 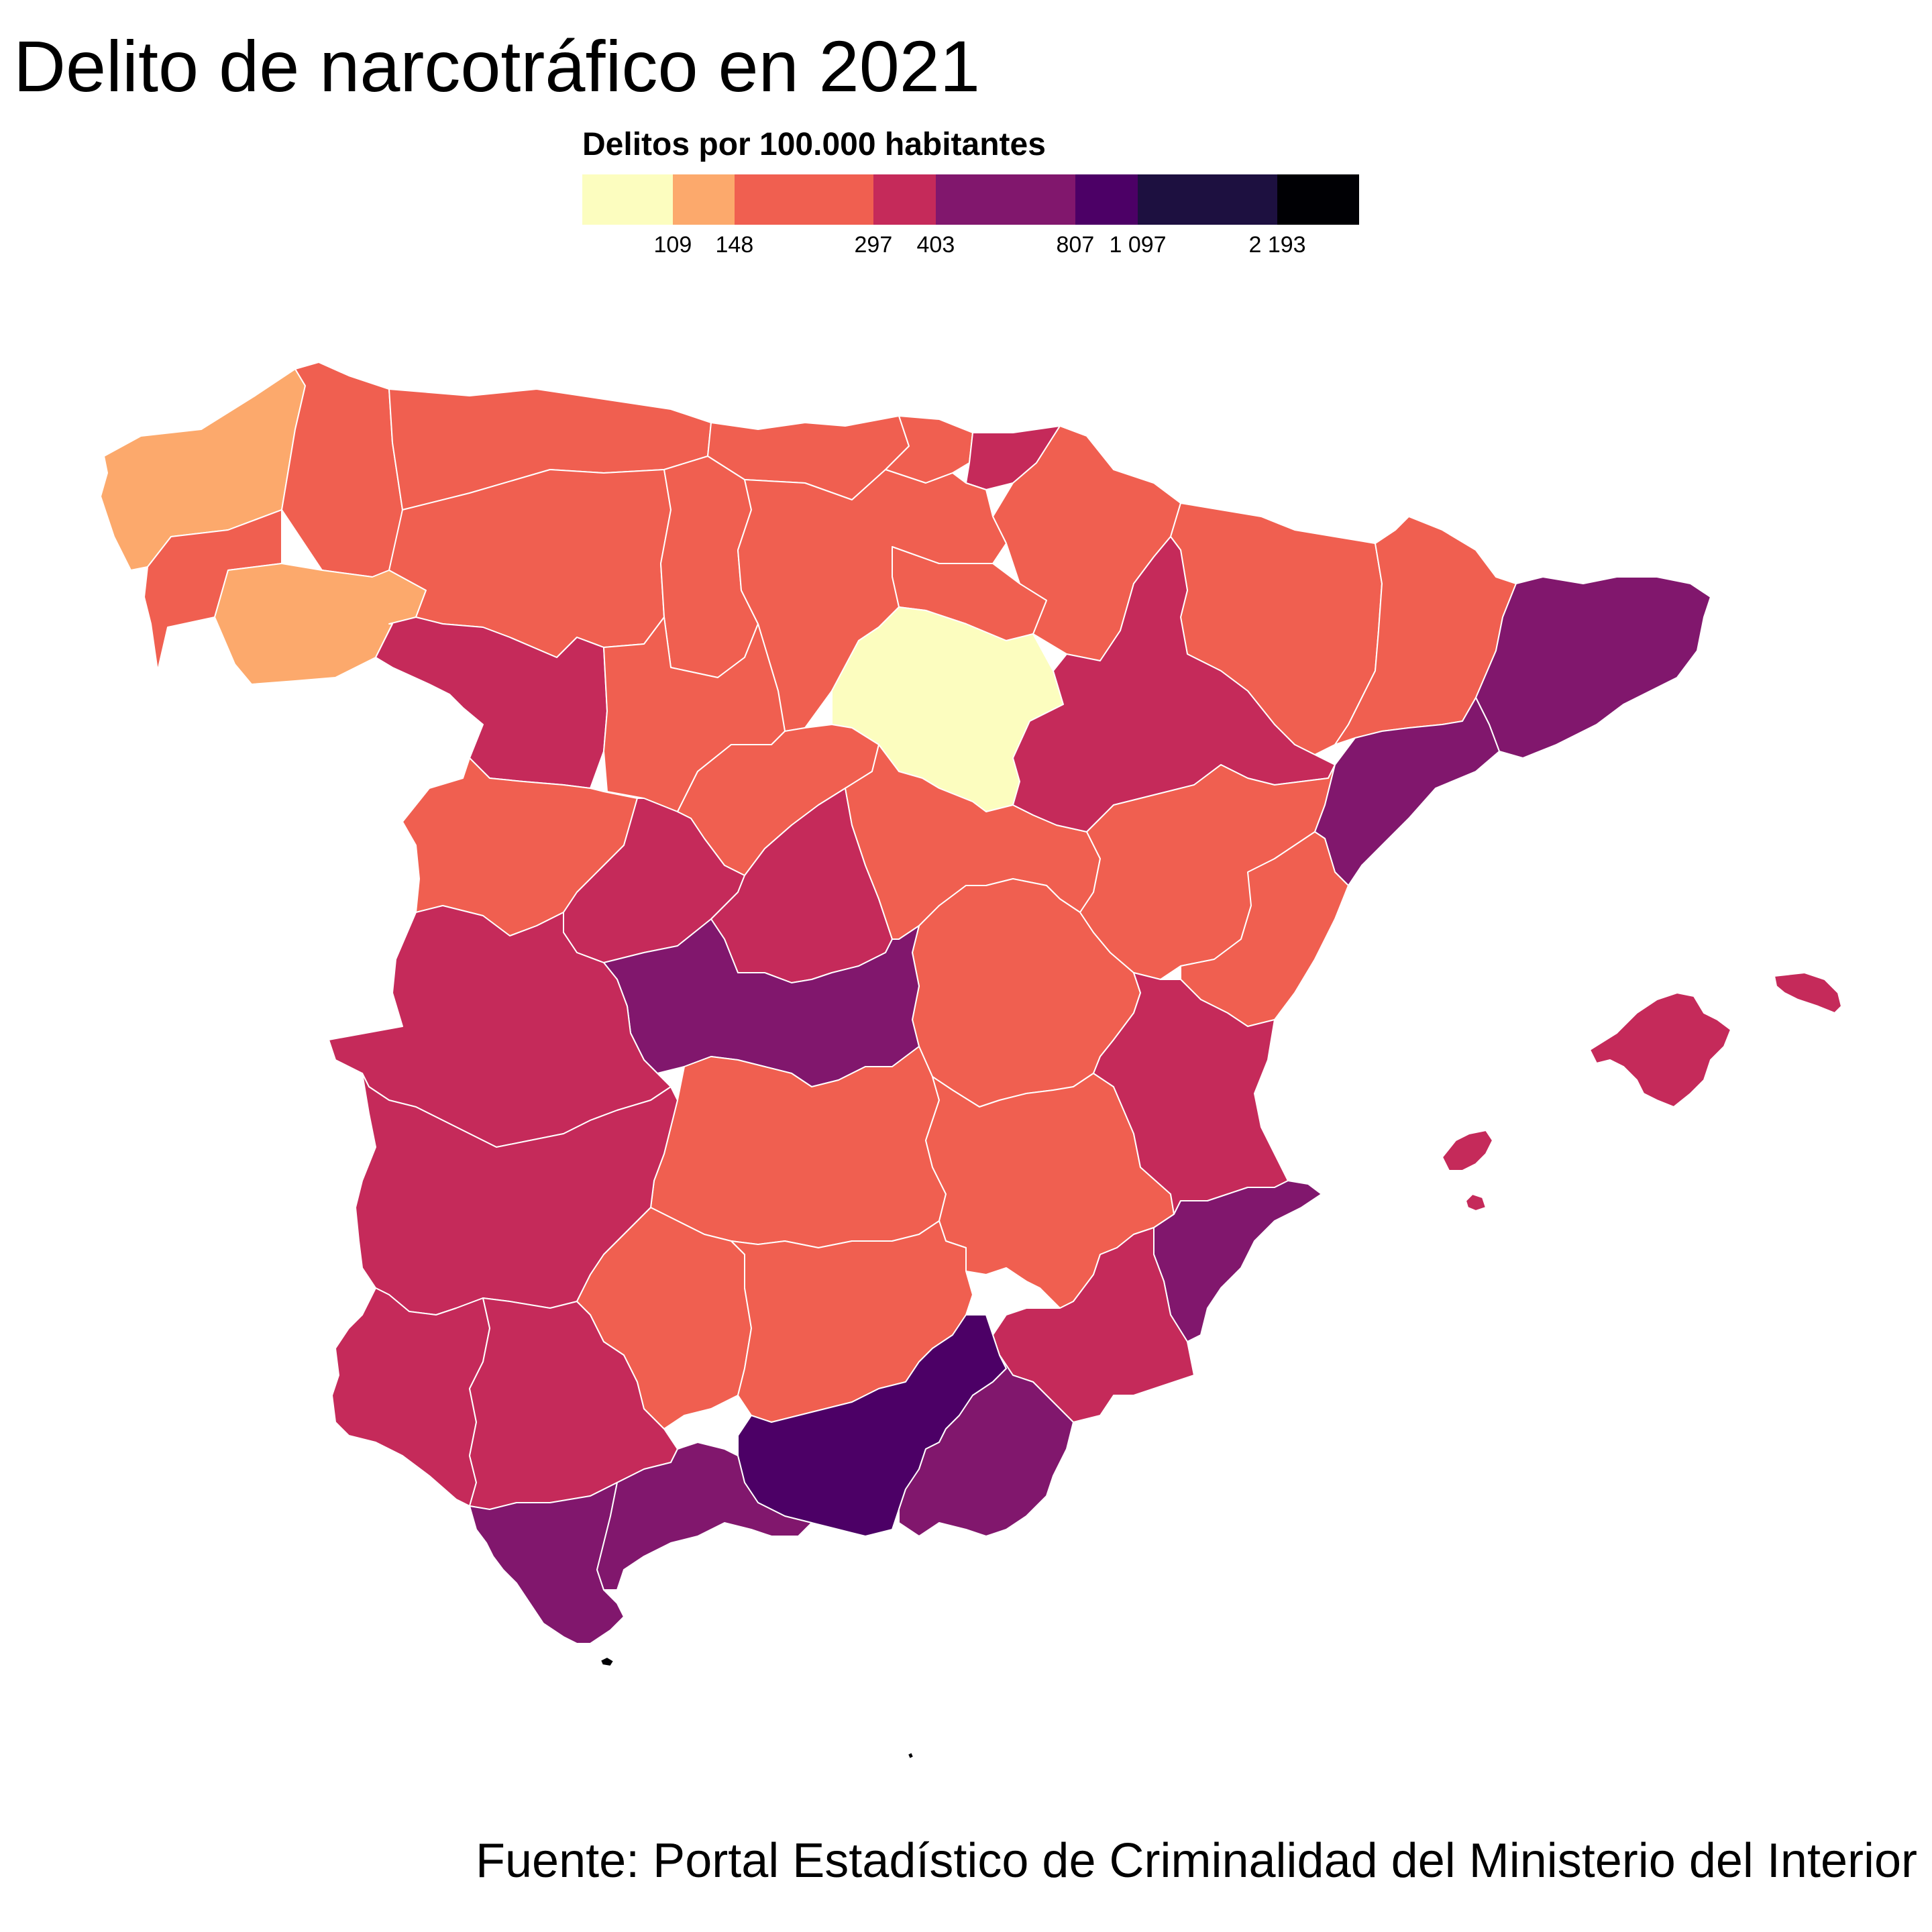 What do you see at coordinates (704, 1516) in the screenshot?
I see `region-malaga` at bounding box center [704, 1516].